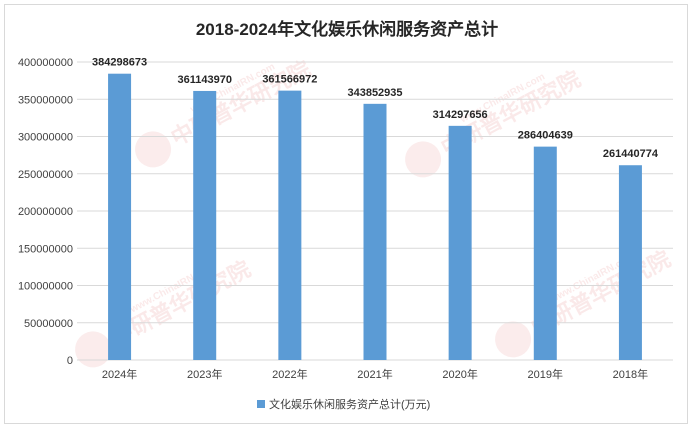 Image resolution: width=694 pixels, height=430 pixels. Describe the element at coordinates (204, 374) in the screenshot. I see `x-tick-label: 2023年` at that location.